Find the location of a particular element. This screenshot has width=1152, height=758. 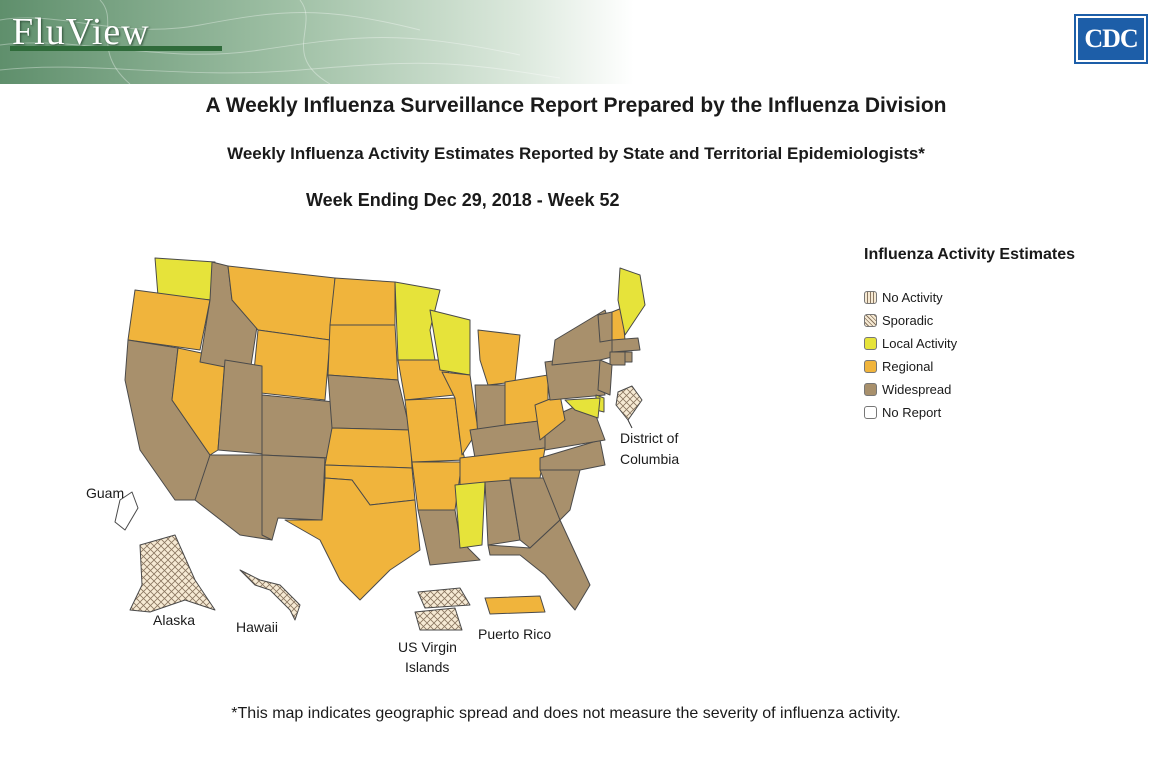

state-il is located at coordinates (460, 413).